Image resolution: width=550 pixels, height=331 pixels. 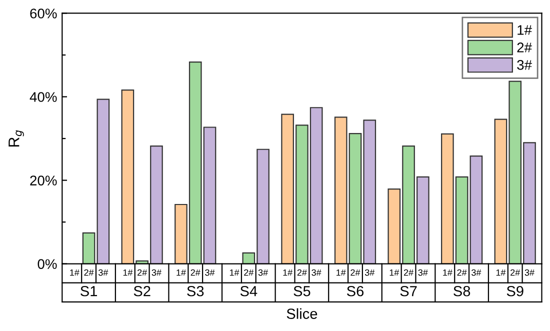 What do you see at coordinates (515, 291) in the screenshot?
I see `x-tick-label: S9` at bounding box center [515, 291].